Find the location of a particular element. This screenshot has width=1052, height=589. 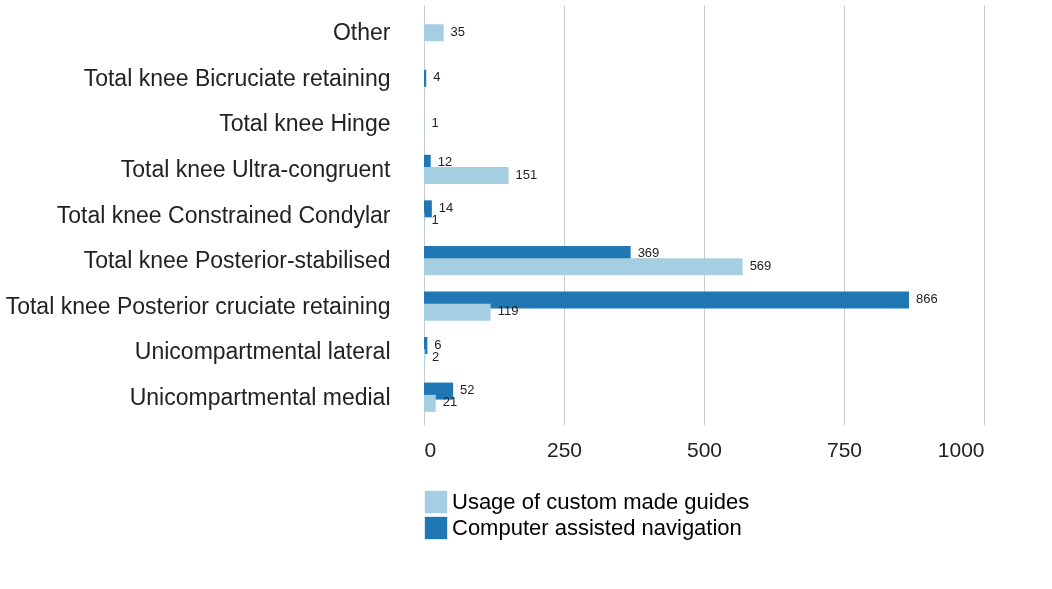

x-tick-label: 0 is located at coordinates (430, 449).